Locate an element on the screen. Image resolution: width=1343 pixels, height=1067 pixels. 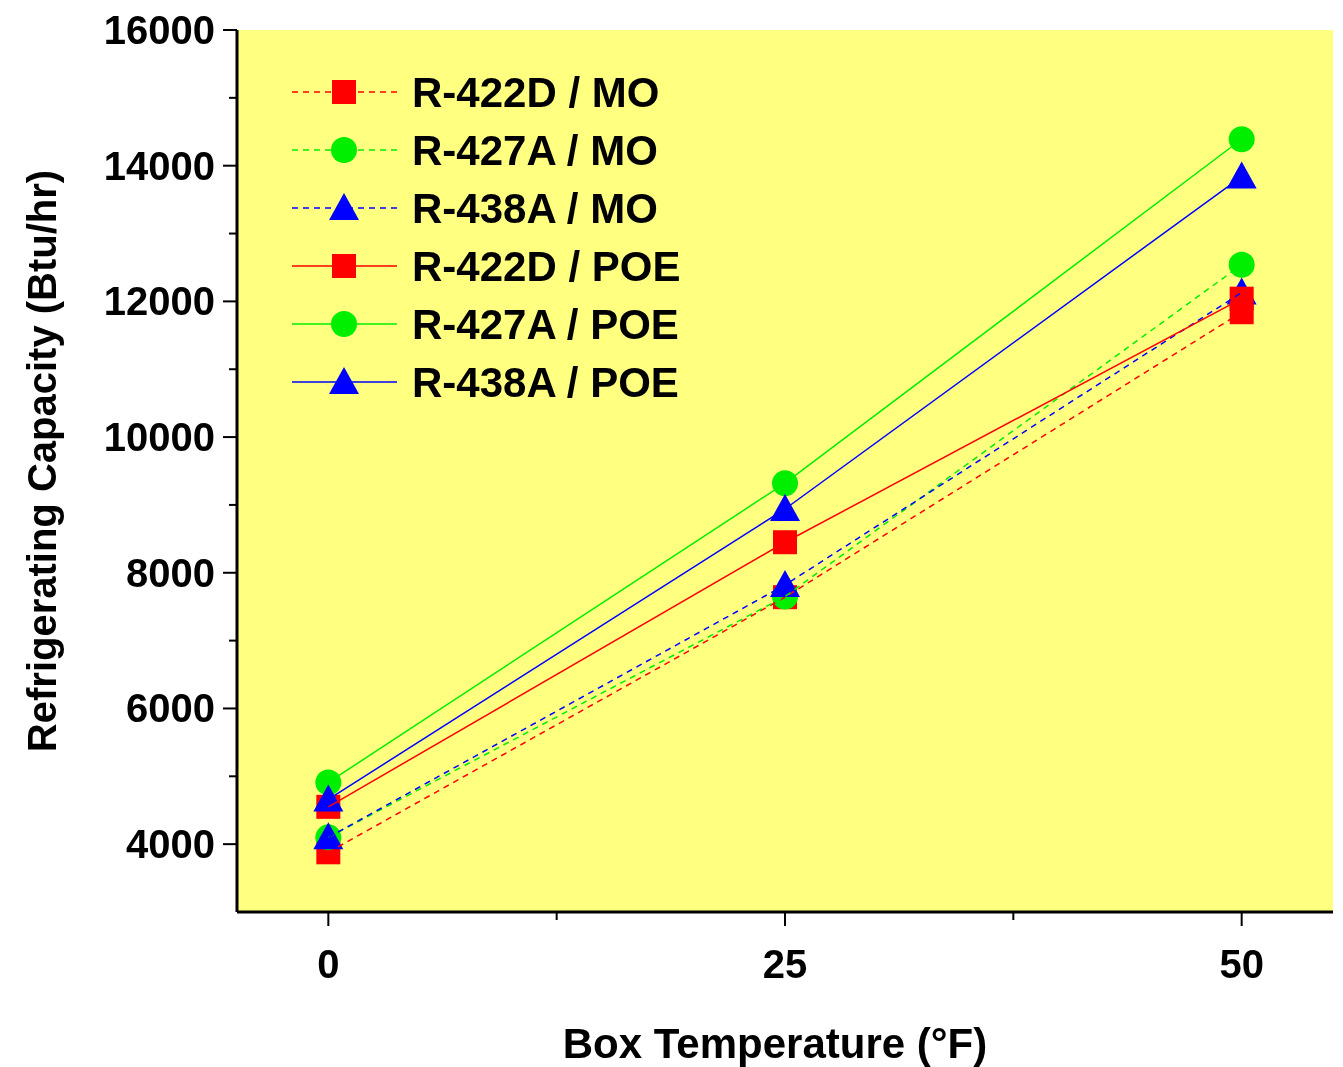
y-tick-label: 6000 is located at coordinates (170, 708).